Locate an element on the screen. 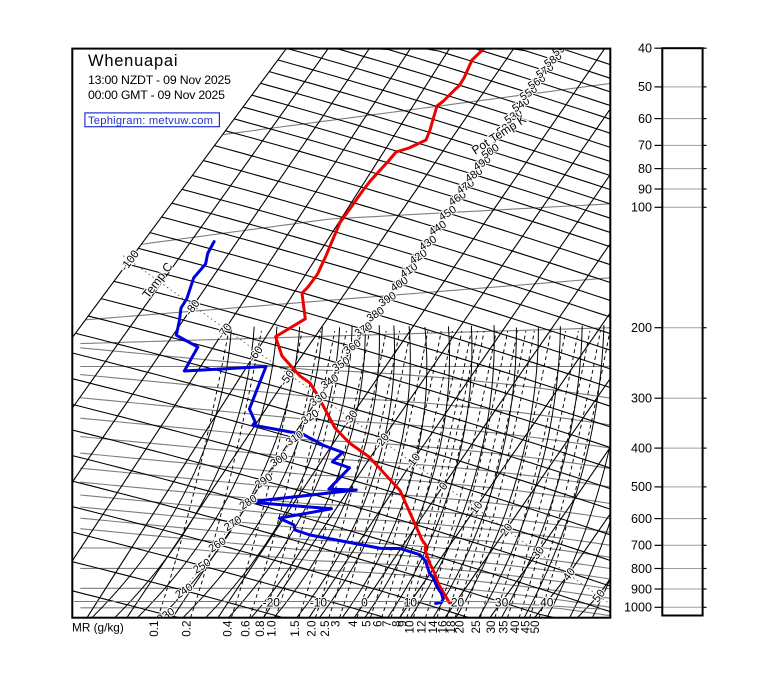 The width and height of the screenshot is (760, 695). svg-text: 200 is located at coordinates (641, 328).